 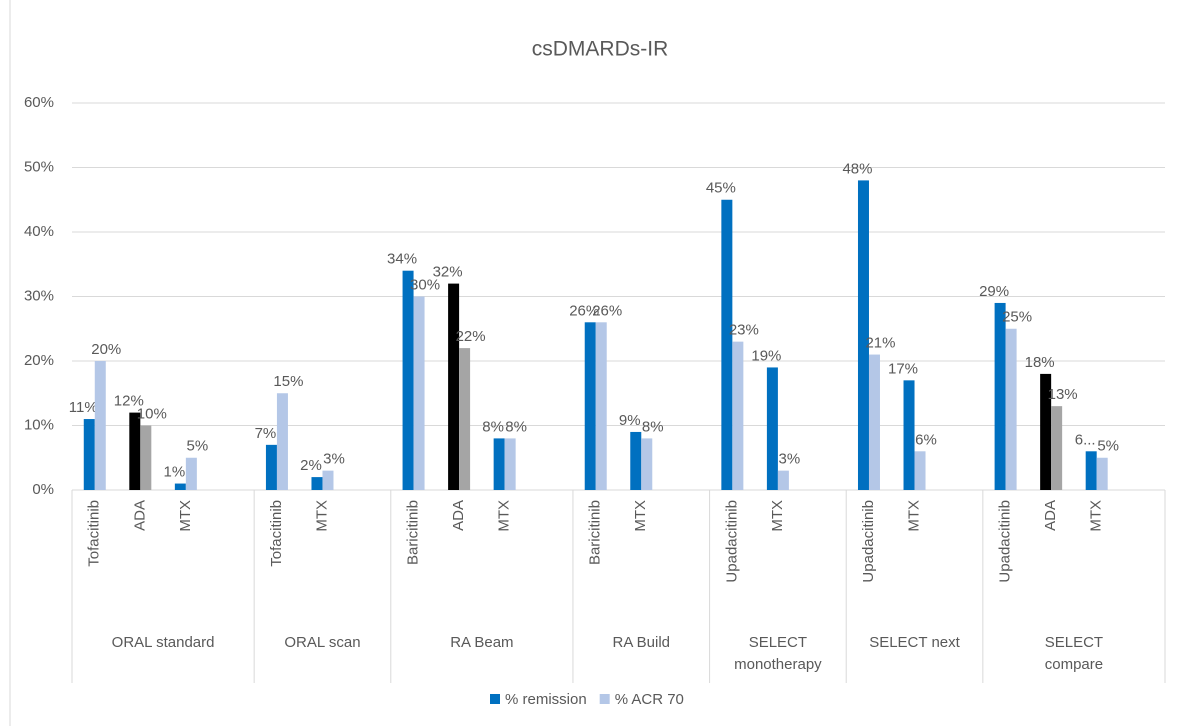 I want to click on data-label: 13%, so click(x=1063, y=394).